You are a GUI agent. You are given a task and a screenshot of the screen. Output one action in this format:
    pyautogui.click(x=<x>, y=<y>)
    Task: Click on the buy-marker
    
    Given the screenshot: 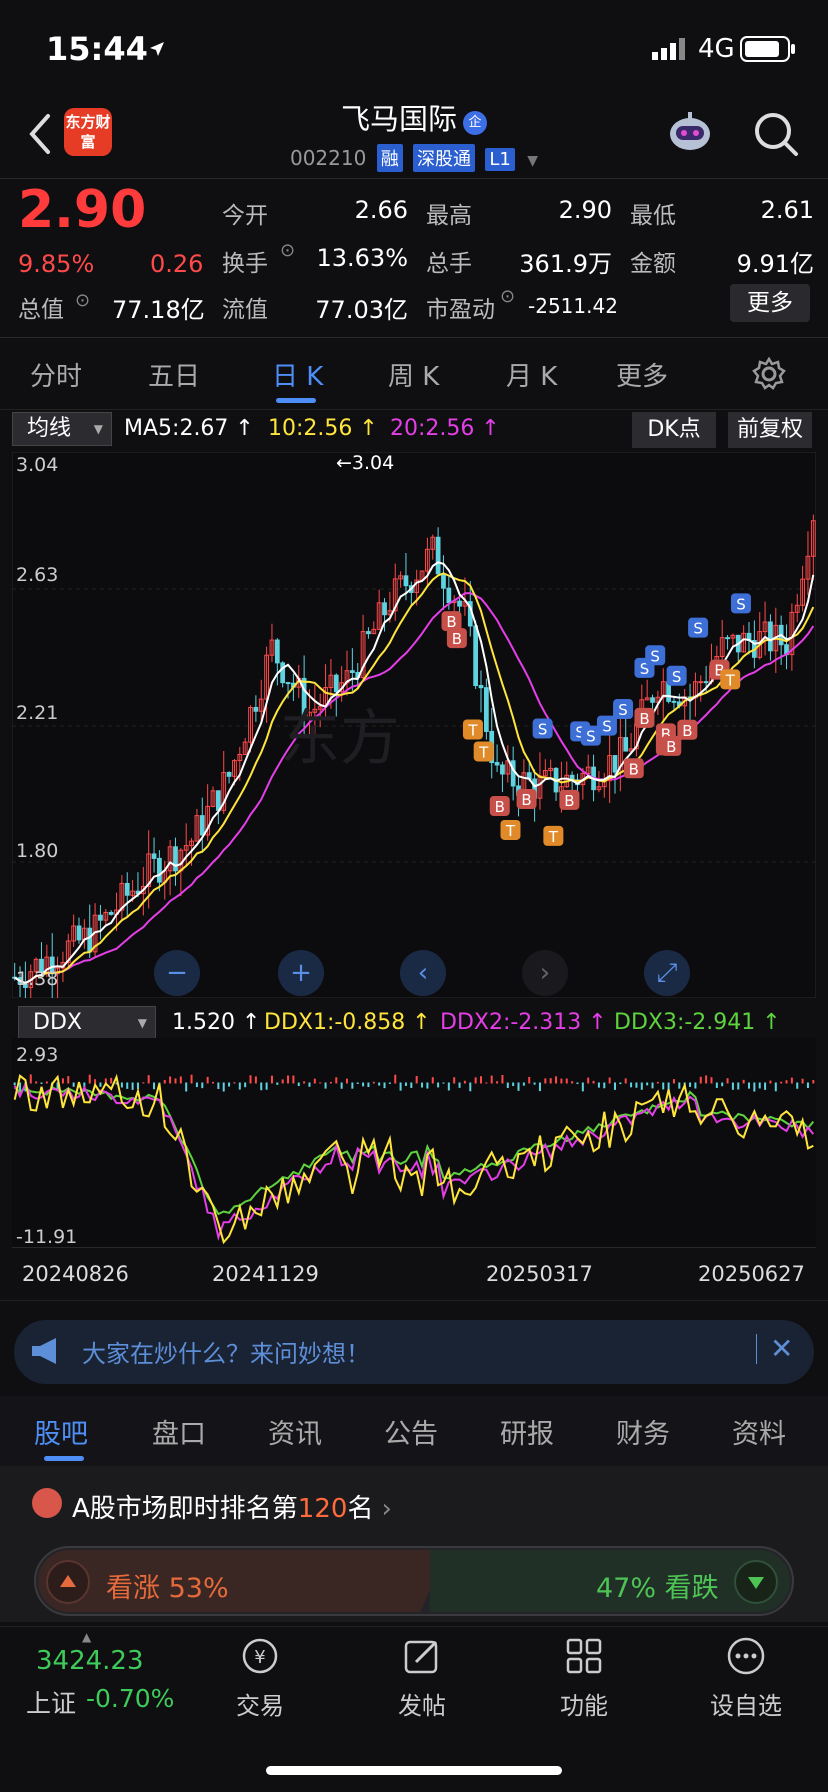 What is the action you would take?
    pyautogui.click(x=499, y=806)
    